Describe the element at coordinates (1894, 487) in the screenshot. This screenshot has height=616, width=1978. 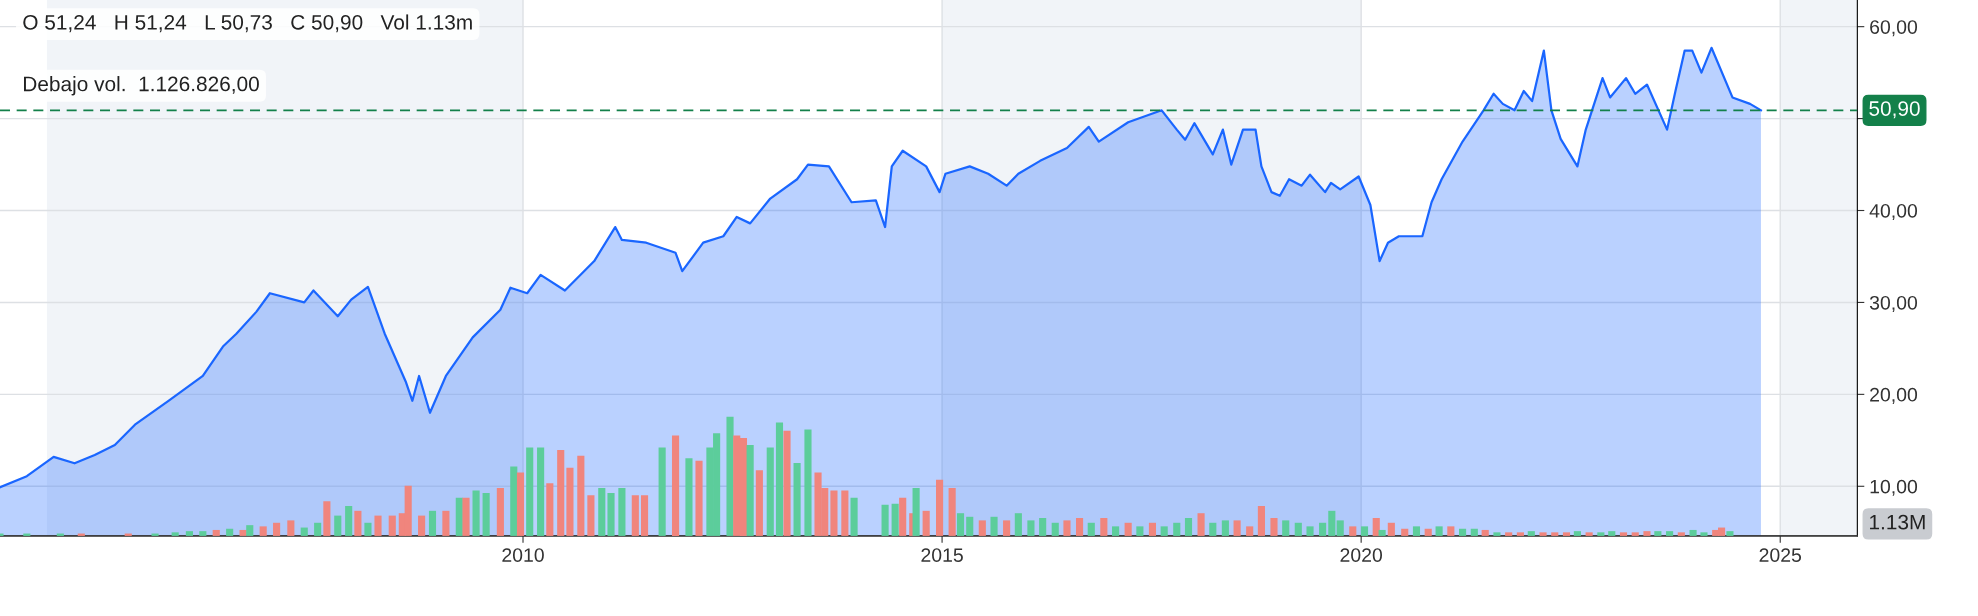
I see `y-tick-label: 10,00` at that location.